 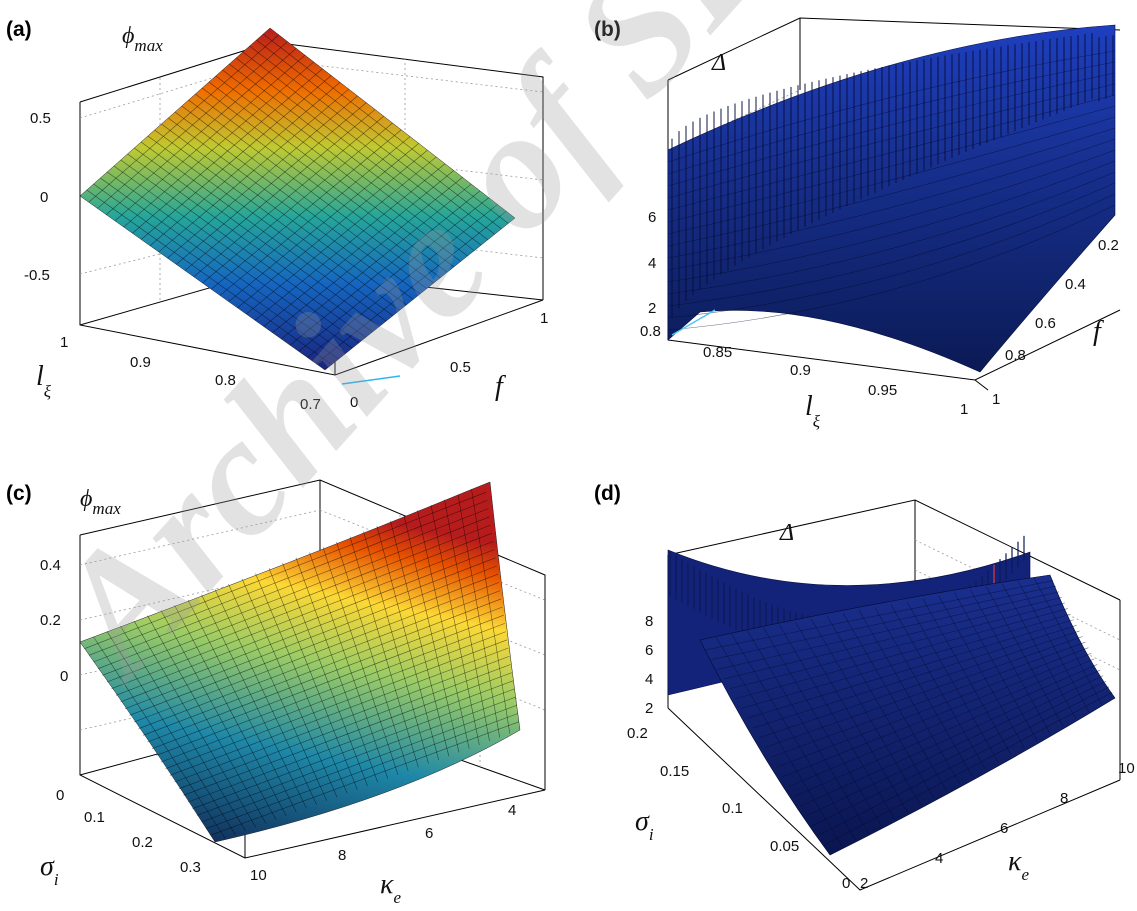 I want to click on panel-b-xlabel: lξ, so click(x=813, y=411).